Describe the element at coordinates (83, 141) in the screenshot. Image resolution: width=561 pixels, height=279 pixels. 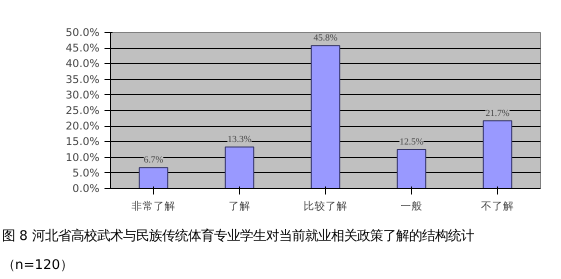
I see `y-tick-label: 15.0%` at that location.